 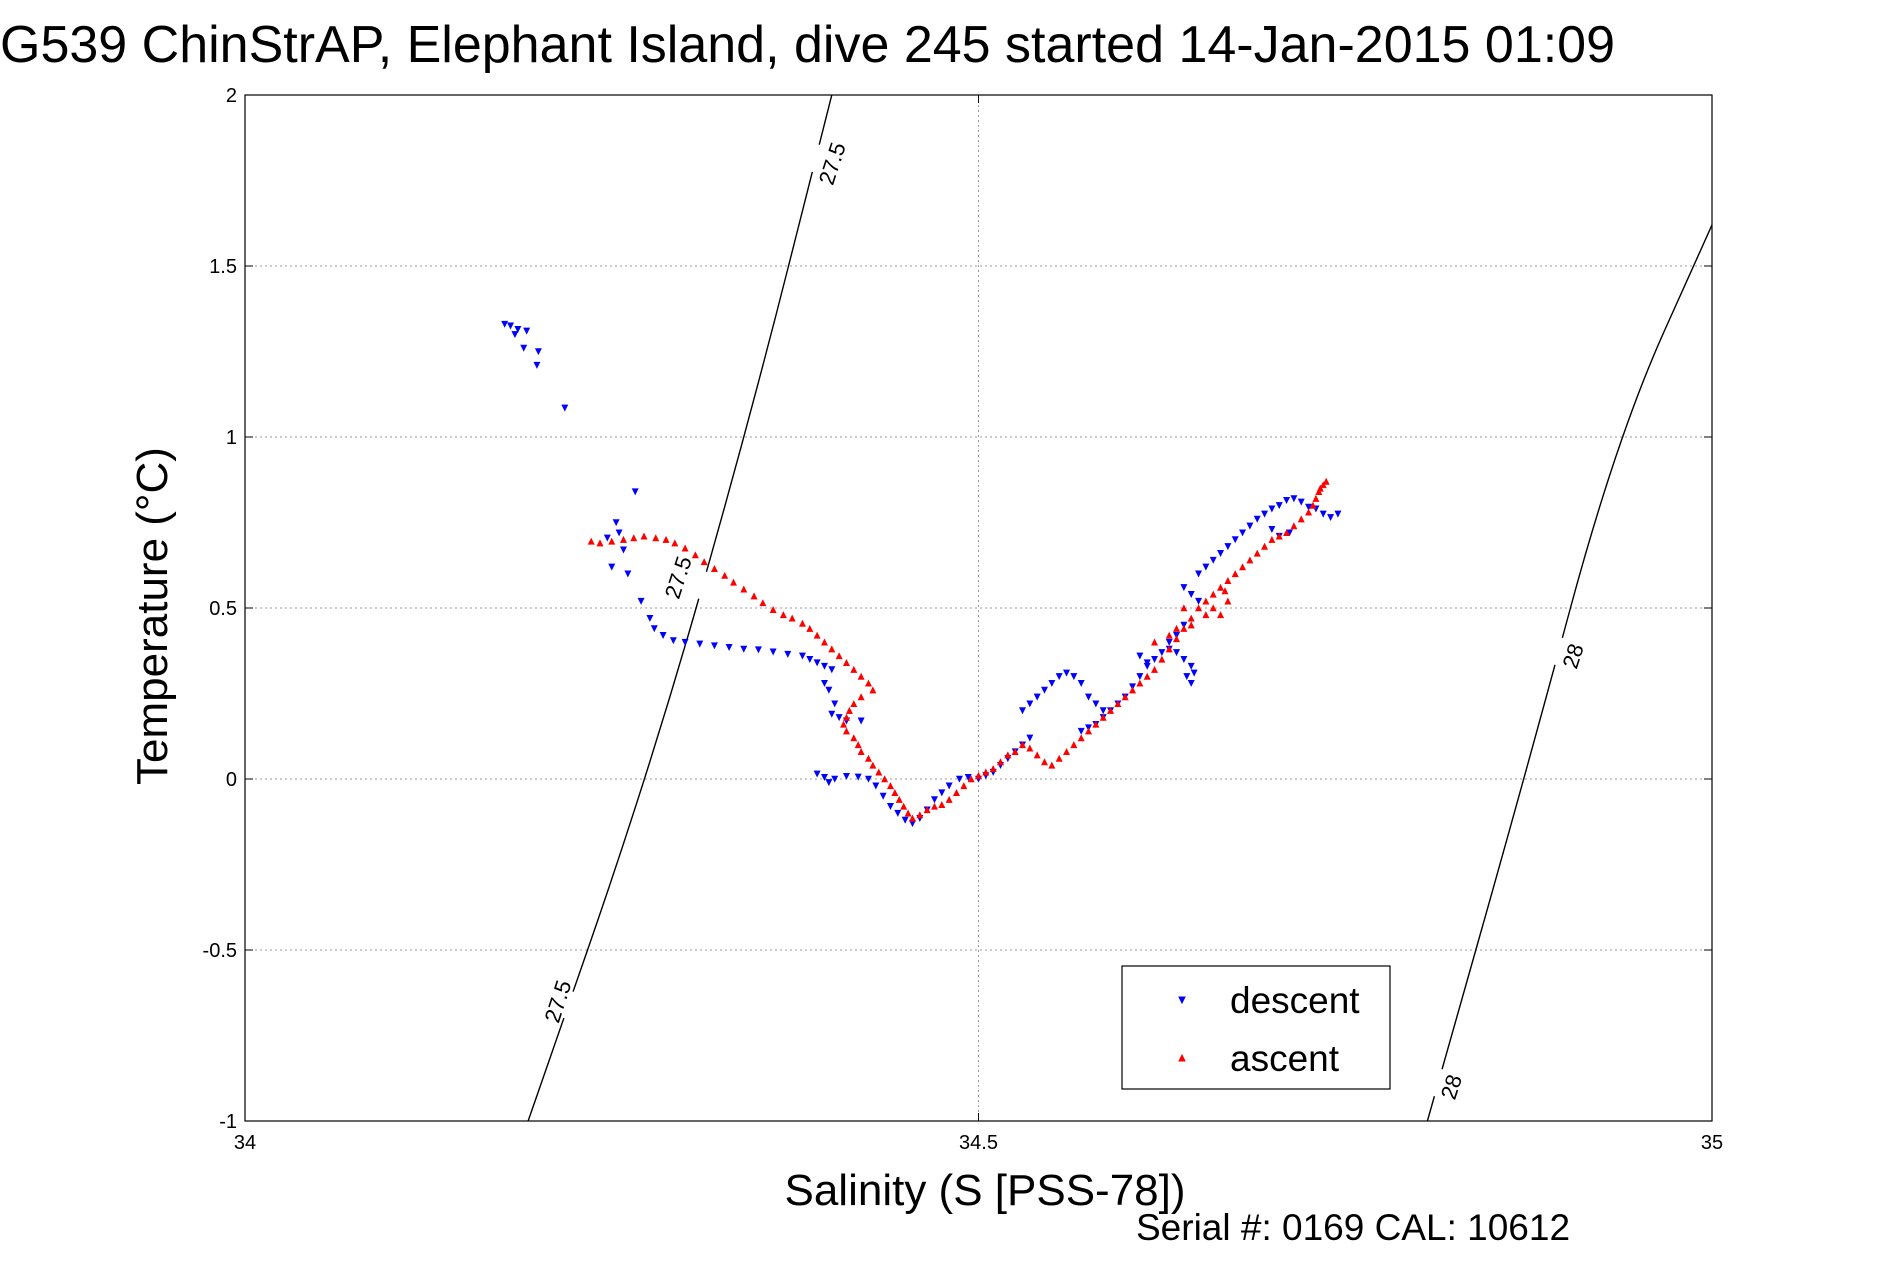 What do you see at coordinates (1256, 1027) in the screenshot?
I see `legend-box` at bounding box center [1256, 1027].